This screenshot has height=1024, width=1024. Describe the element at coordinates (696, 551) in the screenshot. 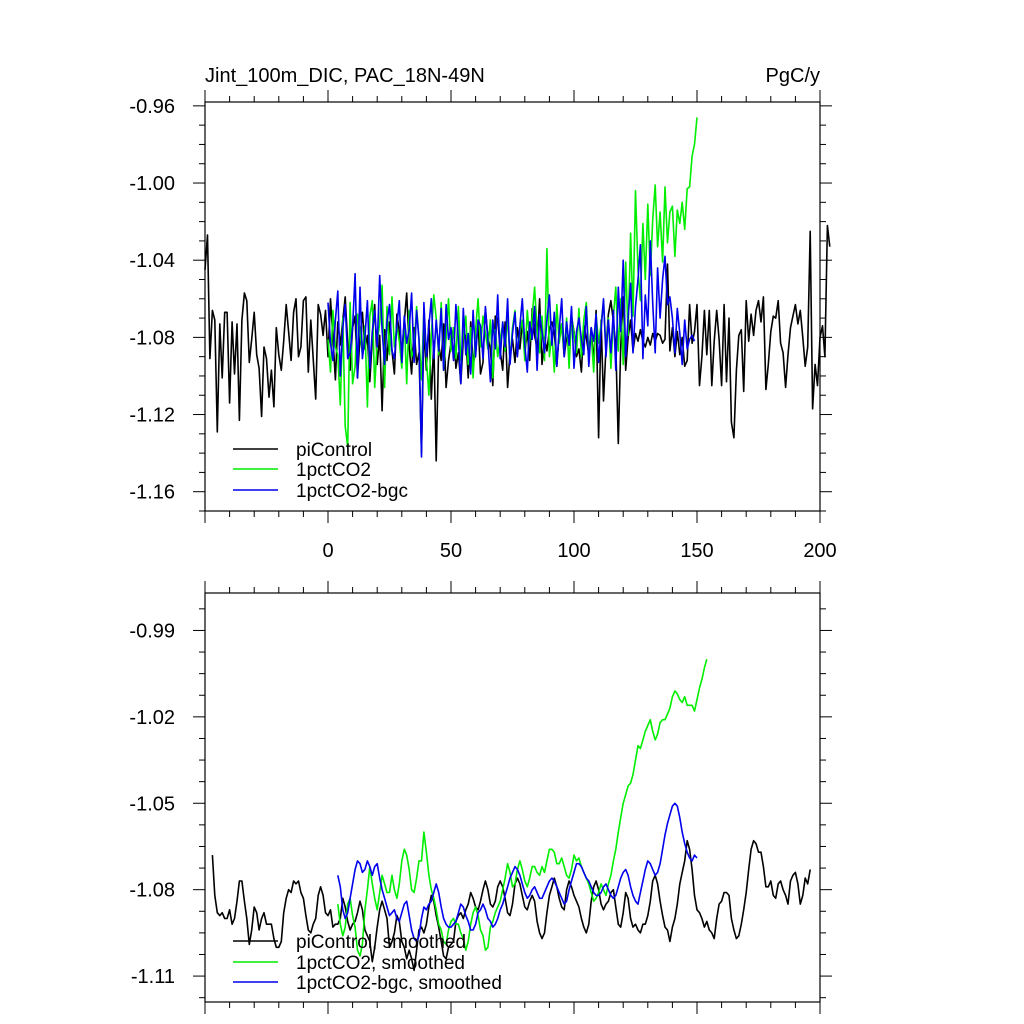

I see `top-x-tick-label: 150` at that location.